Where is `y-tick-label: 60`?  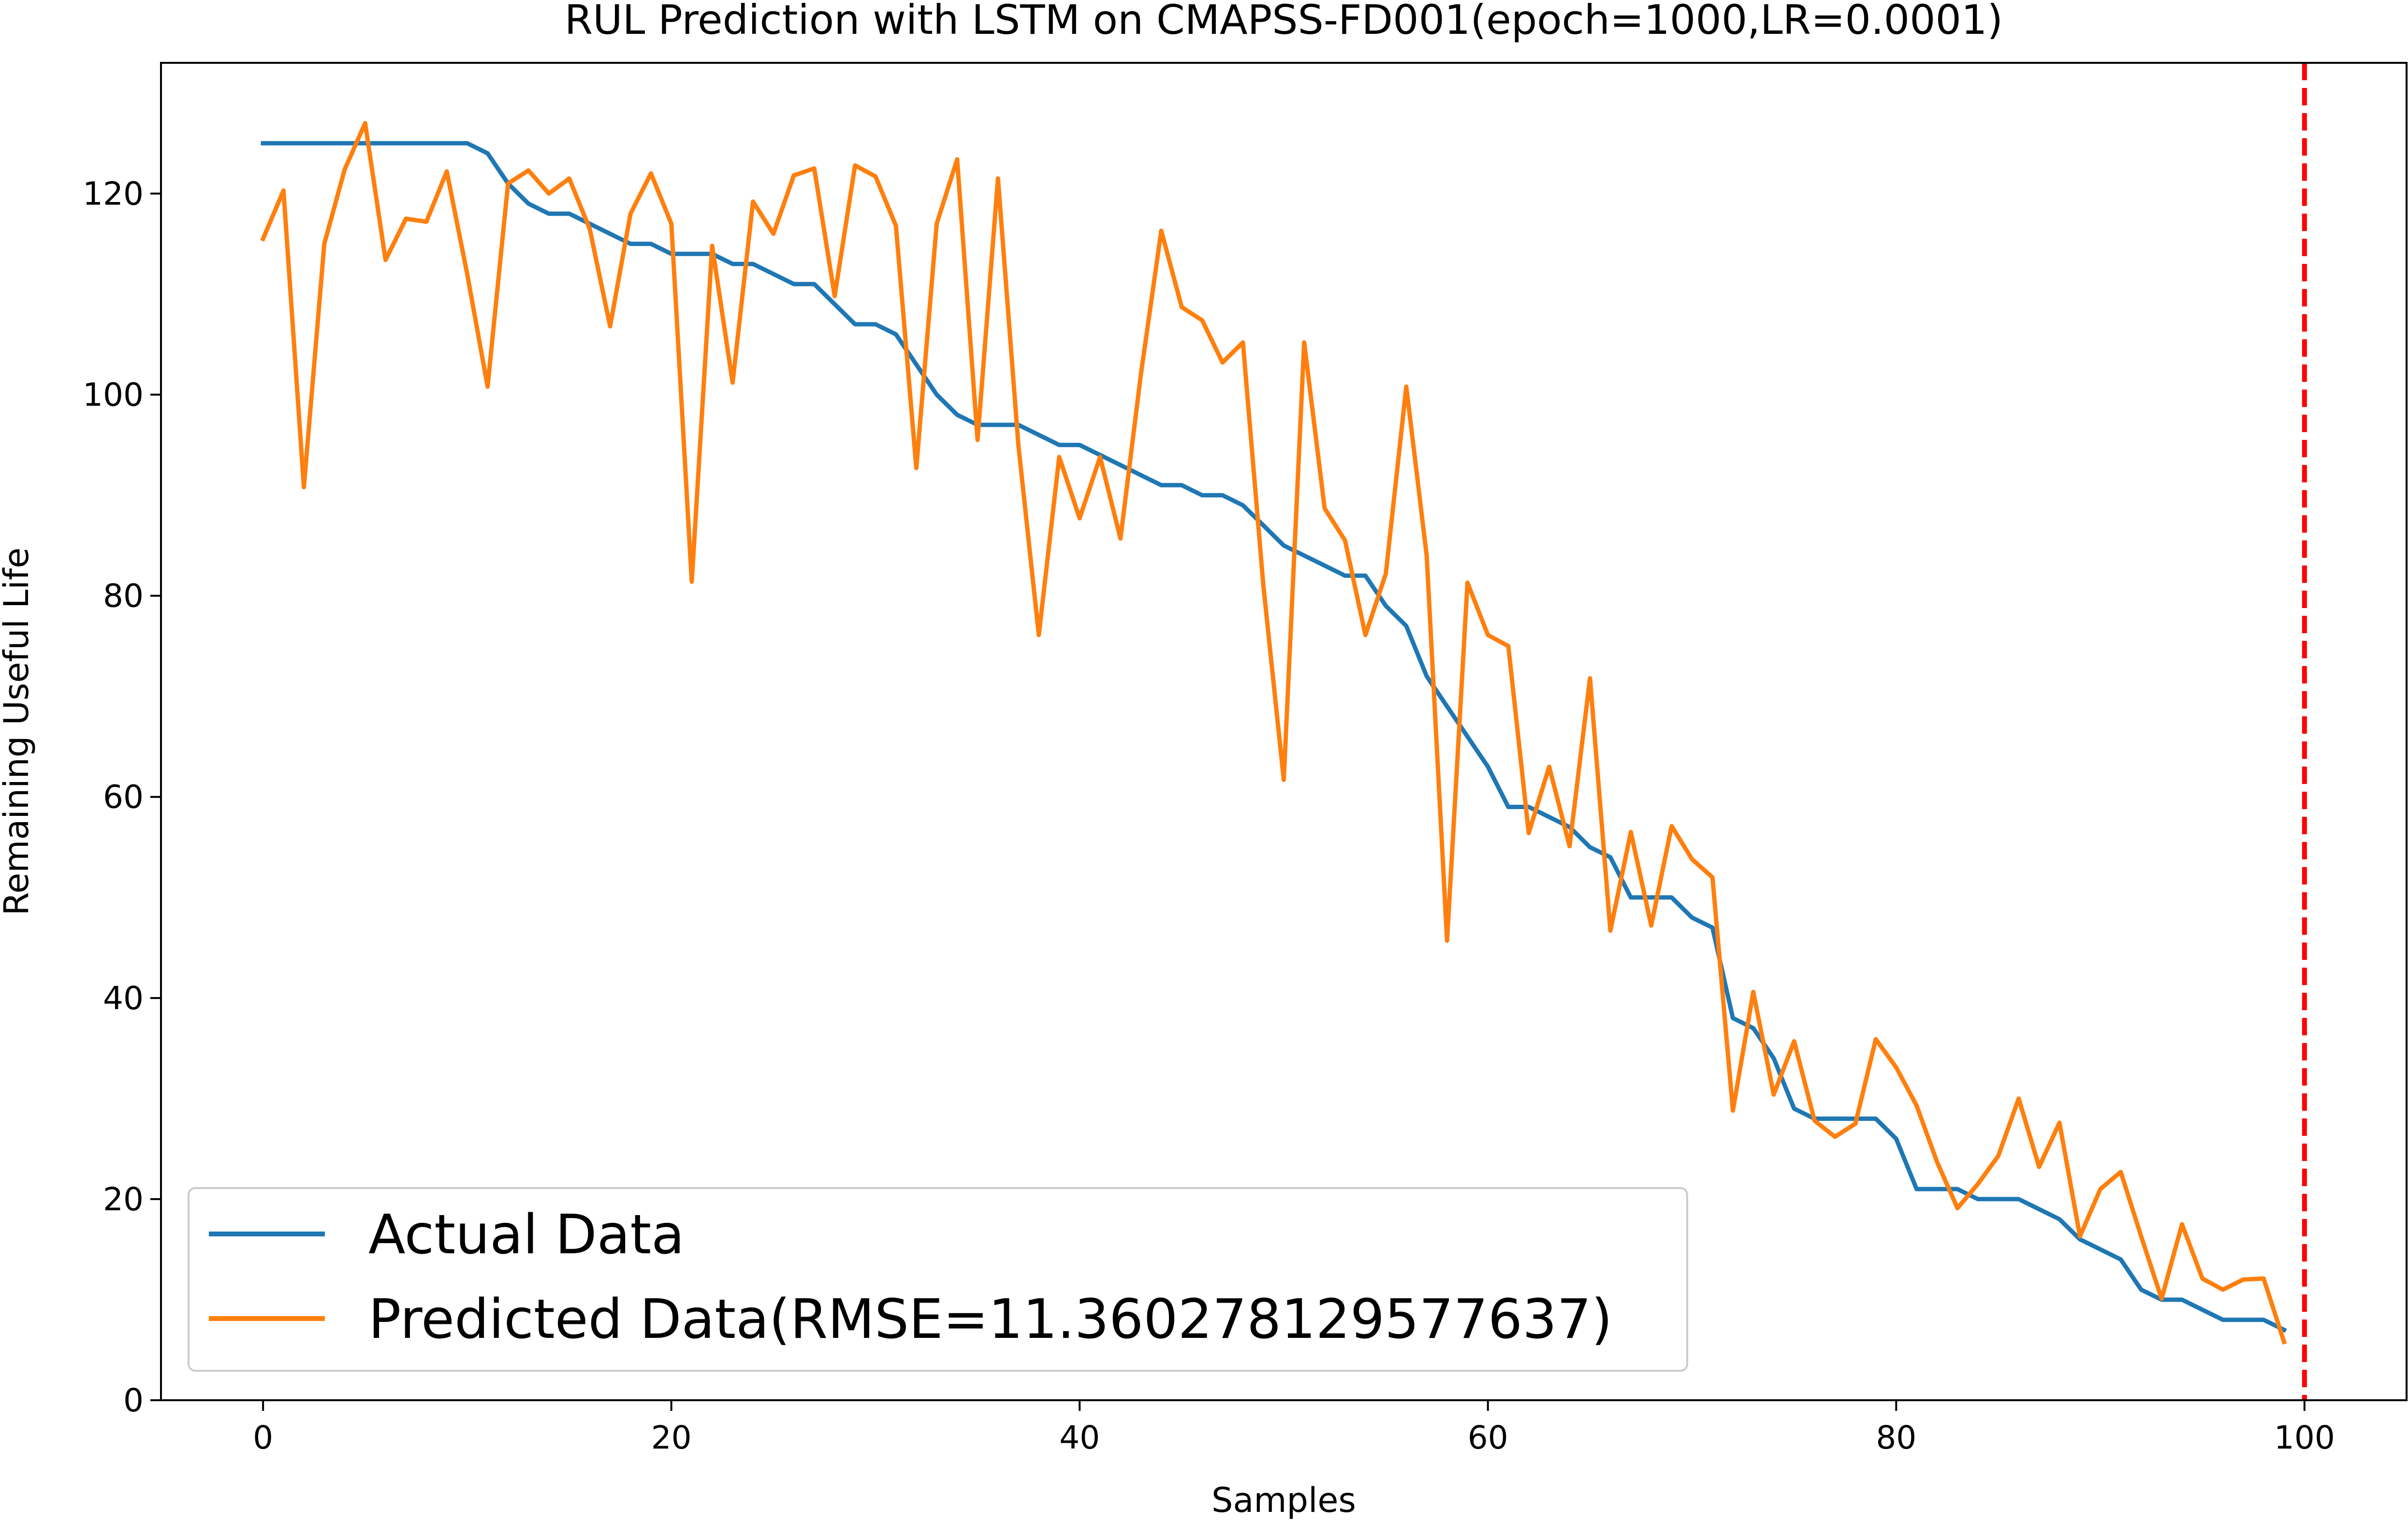 y-tick-label: 60 is located at coordinates (123, 797).